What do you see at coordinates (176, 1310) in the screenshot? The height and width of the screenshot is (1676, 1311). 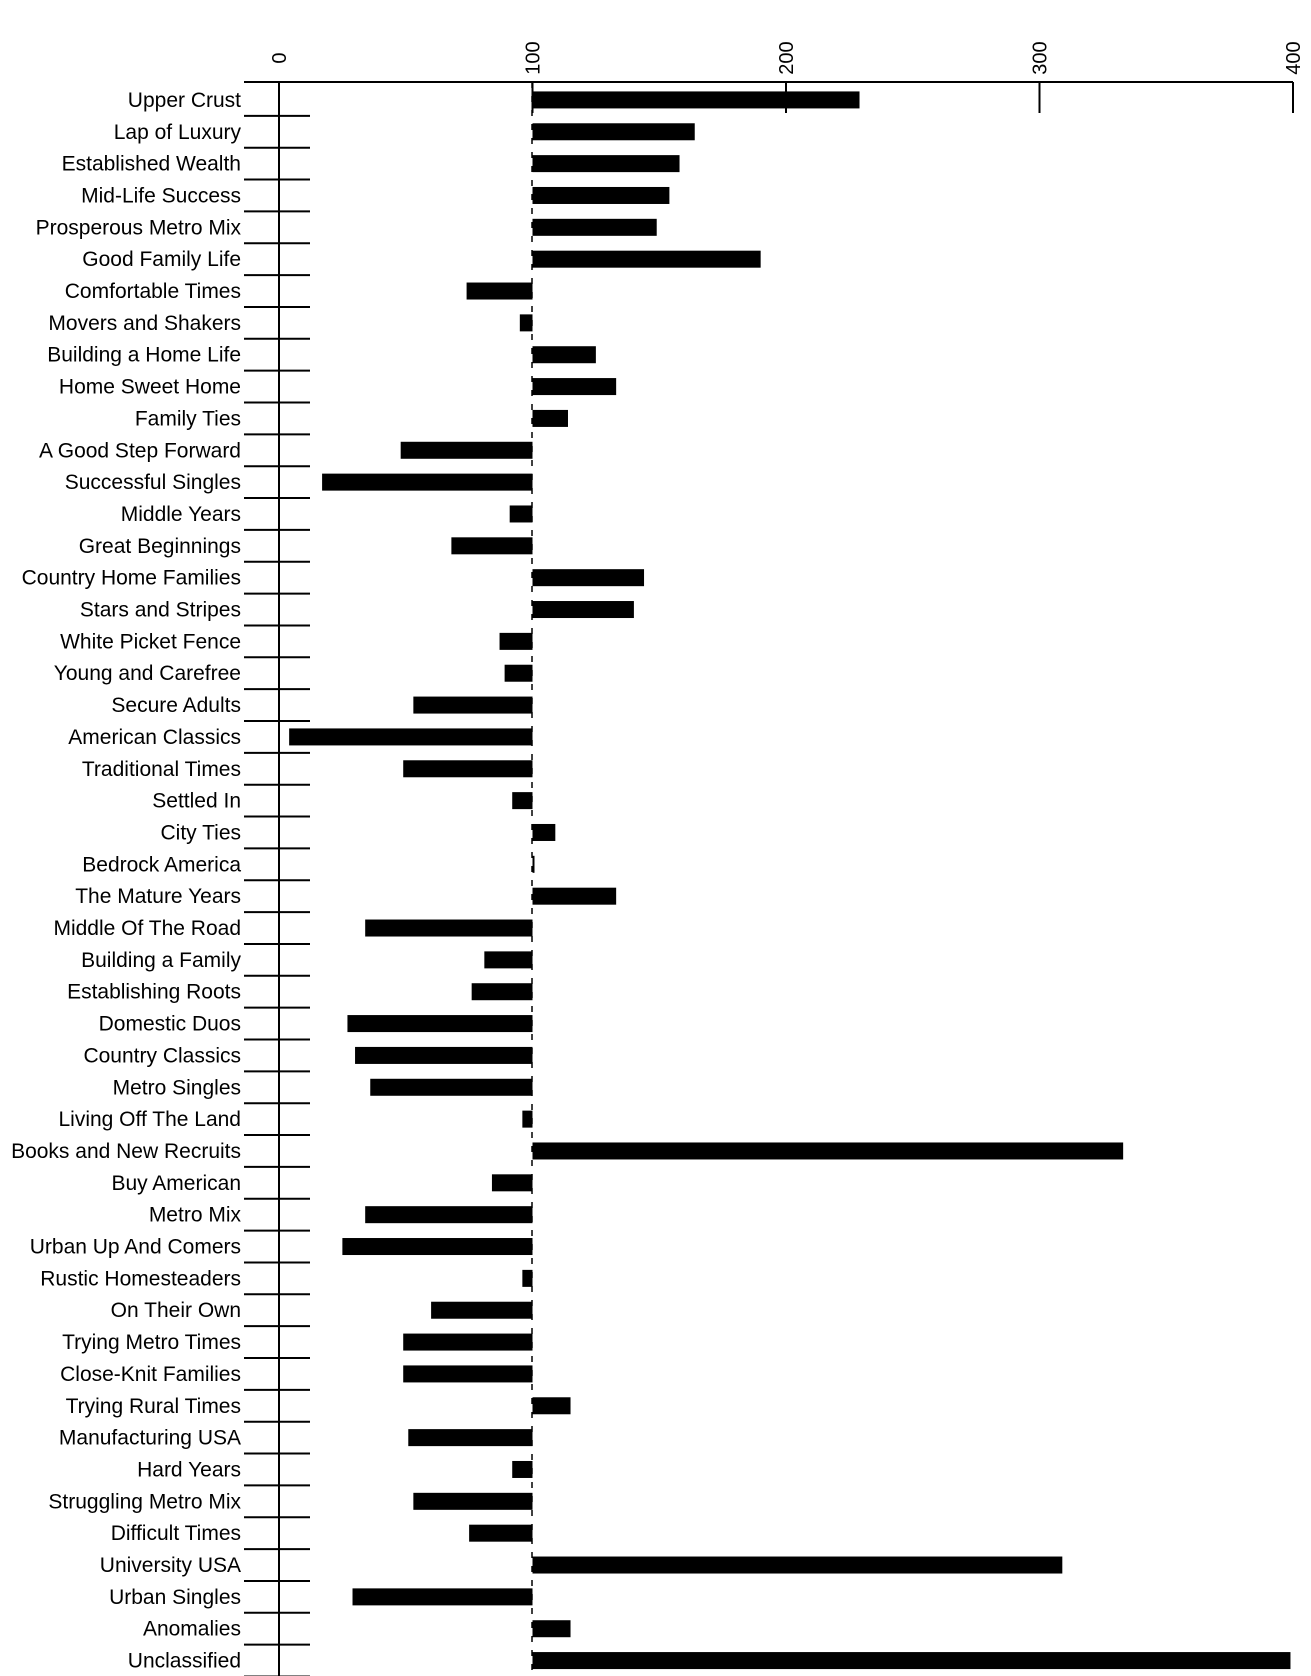 I see `category-label: On Their Own` at bounding box center [176, 1310].